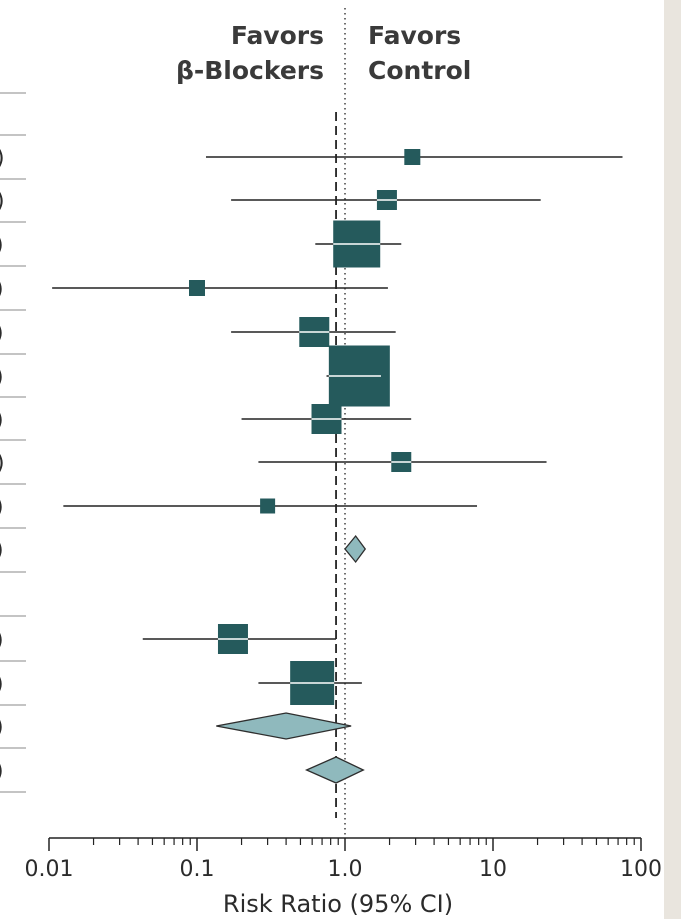 The height and width of the screenshot is (919, 681). What do you see at coordinates (250, 70) in the screenshot?
I see `favors-left-line2: β-Blockers` at bounding box center [250, 70].